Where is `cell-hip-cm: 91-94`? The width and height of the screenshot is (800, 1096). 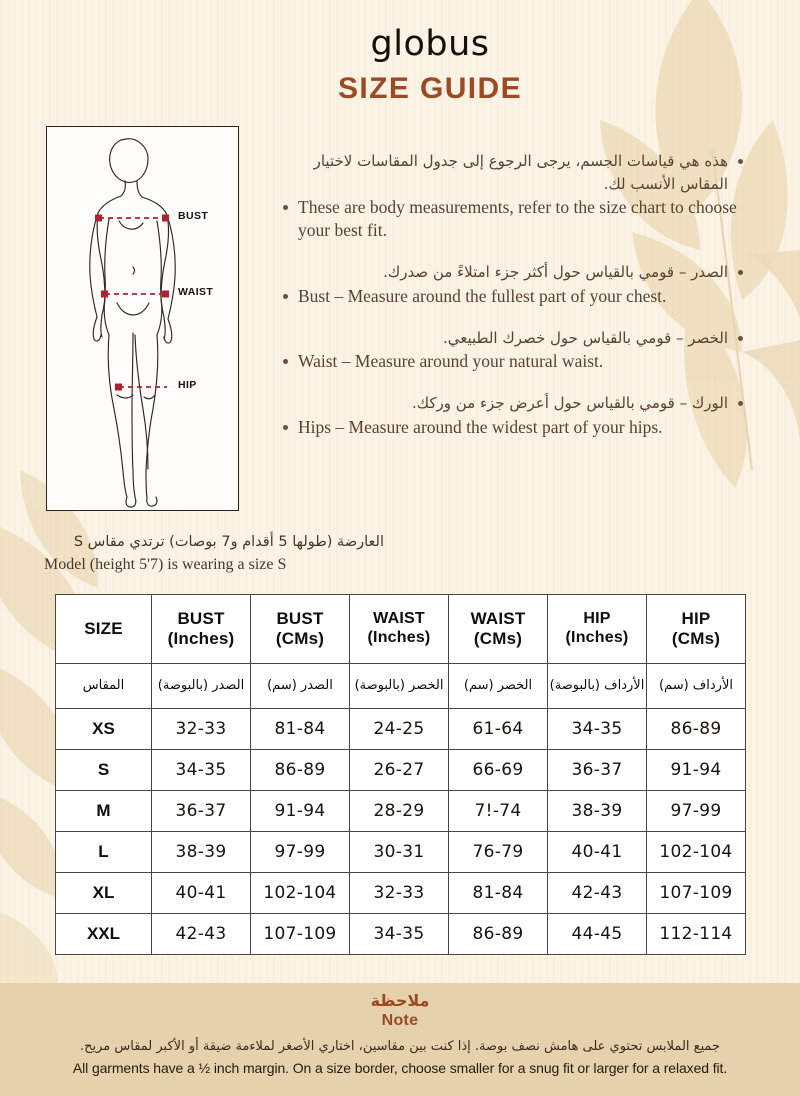 cell-hip-cm: 91-94 is located at coordinates (696, 770).